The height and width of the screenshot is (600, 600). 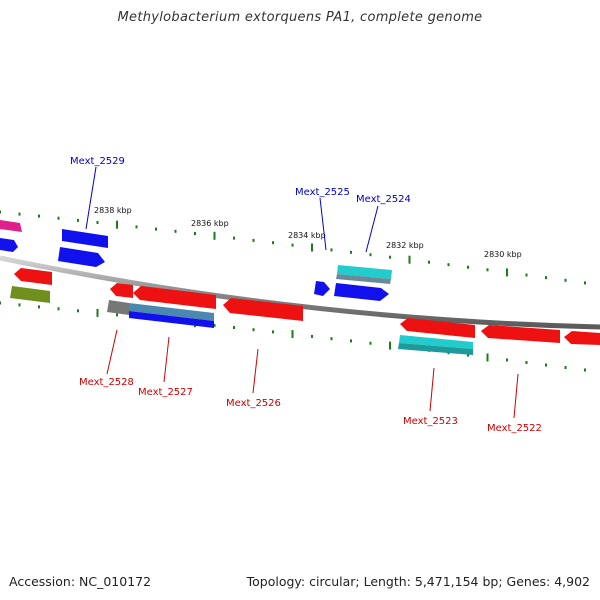 I want to click on accession-text: Accession: NC_010172, so click(x=80, y=581).